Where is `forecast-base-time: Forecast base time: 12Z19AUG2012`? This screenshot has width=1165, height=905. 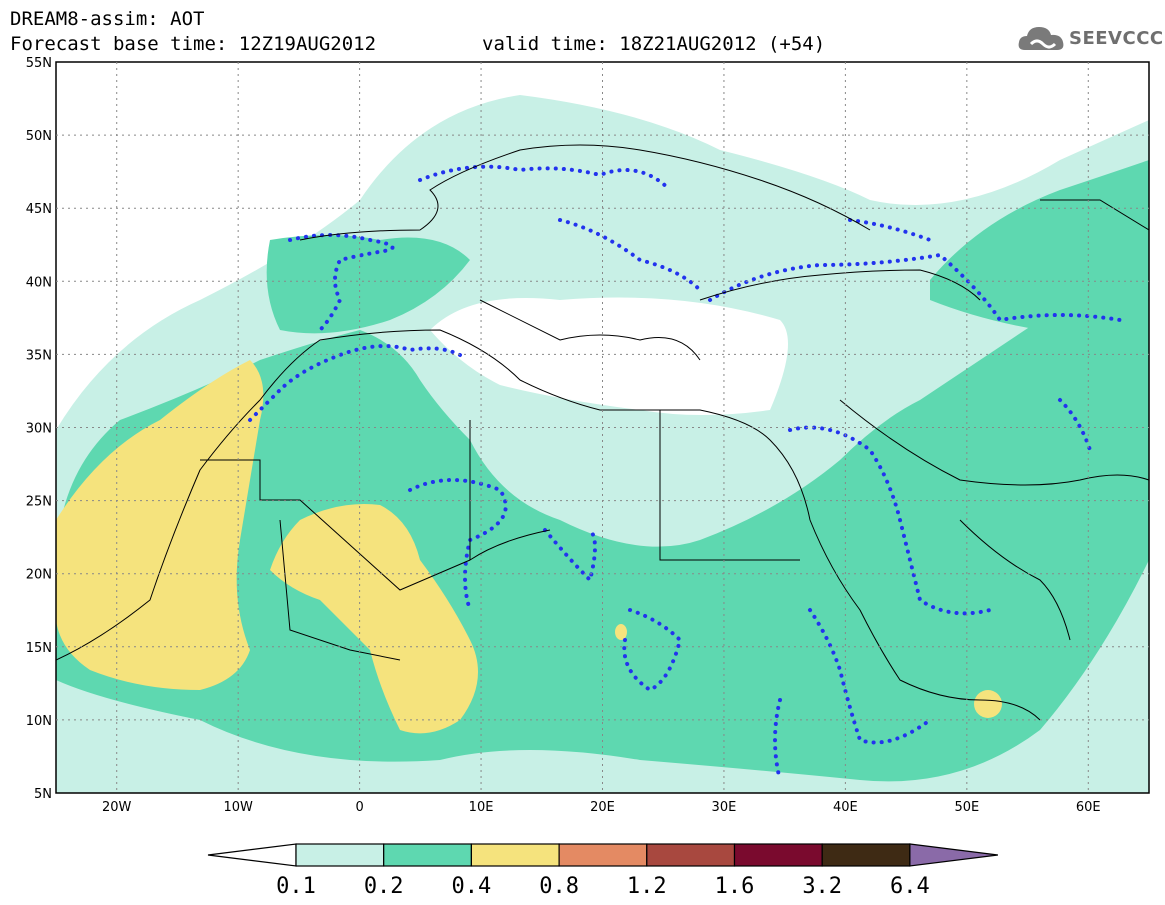
forecast-base-time: Forecast base time: 12Z19AUG2012 is located at coordinates (193, 44).